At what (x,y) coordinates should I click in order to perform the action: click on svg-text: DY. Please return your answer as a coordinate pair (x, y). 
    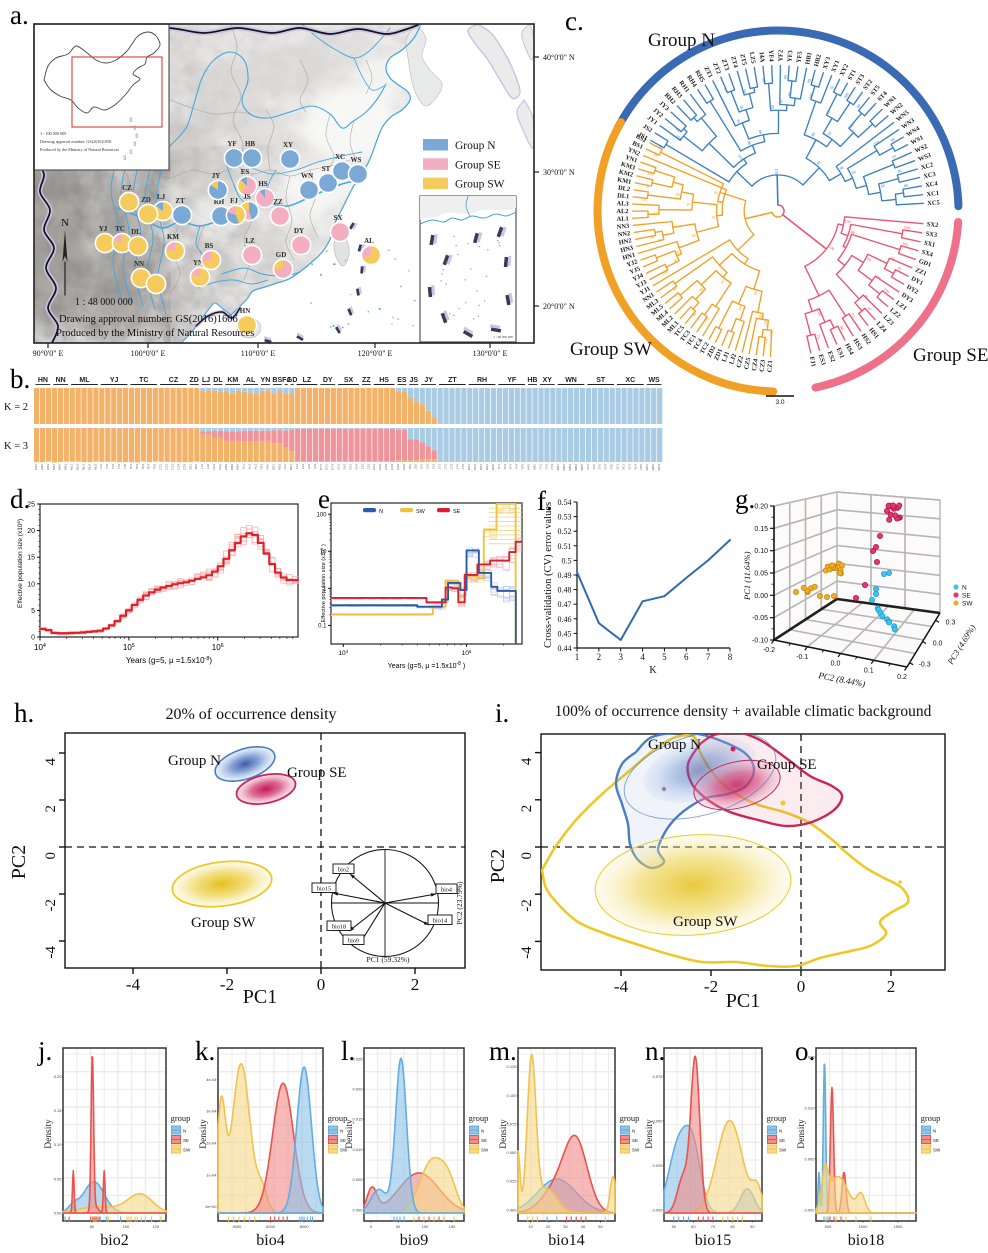
    Looking at the image, I should click on (328, 380).